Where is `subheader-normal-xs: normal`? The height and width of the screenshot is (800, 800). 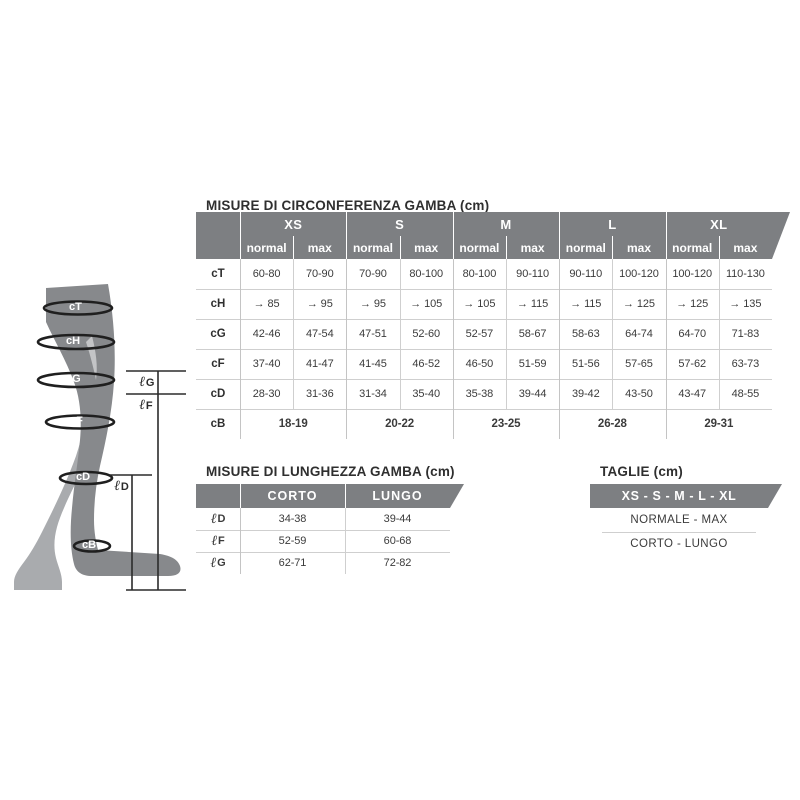 subheader-normal-xs: normal is located at coordinates (266, 247).